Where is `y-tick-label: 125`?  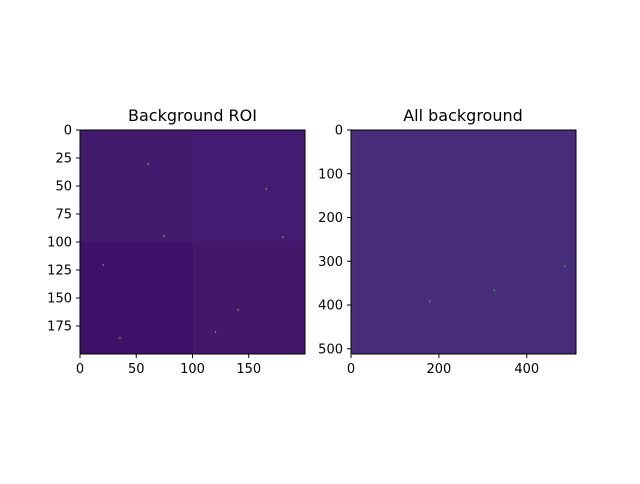
y-tick-label: 125 is located at coordinates (59, 271).